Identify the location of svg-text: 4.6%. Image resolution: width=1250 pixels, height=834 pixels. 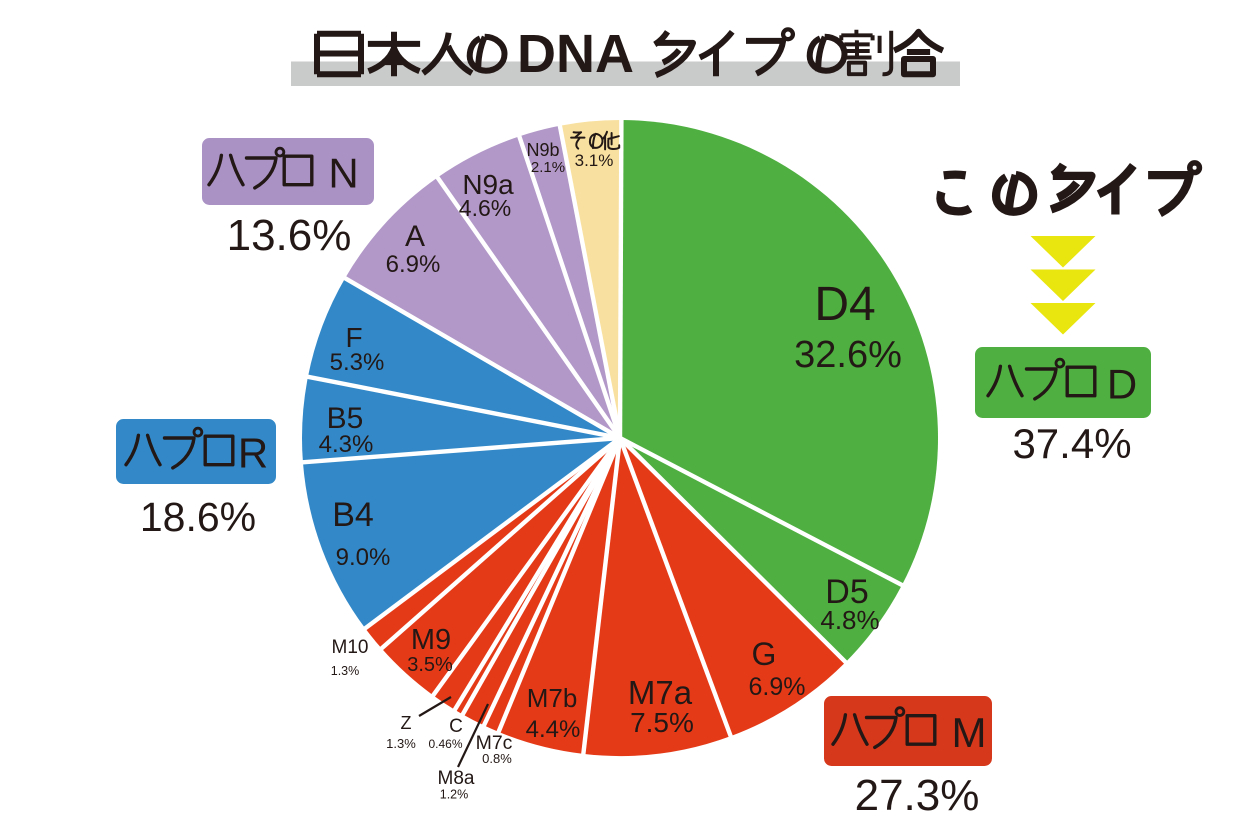
(485, 208).